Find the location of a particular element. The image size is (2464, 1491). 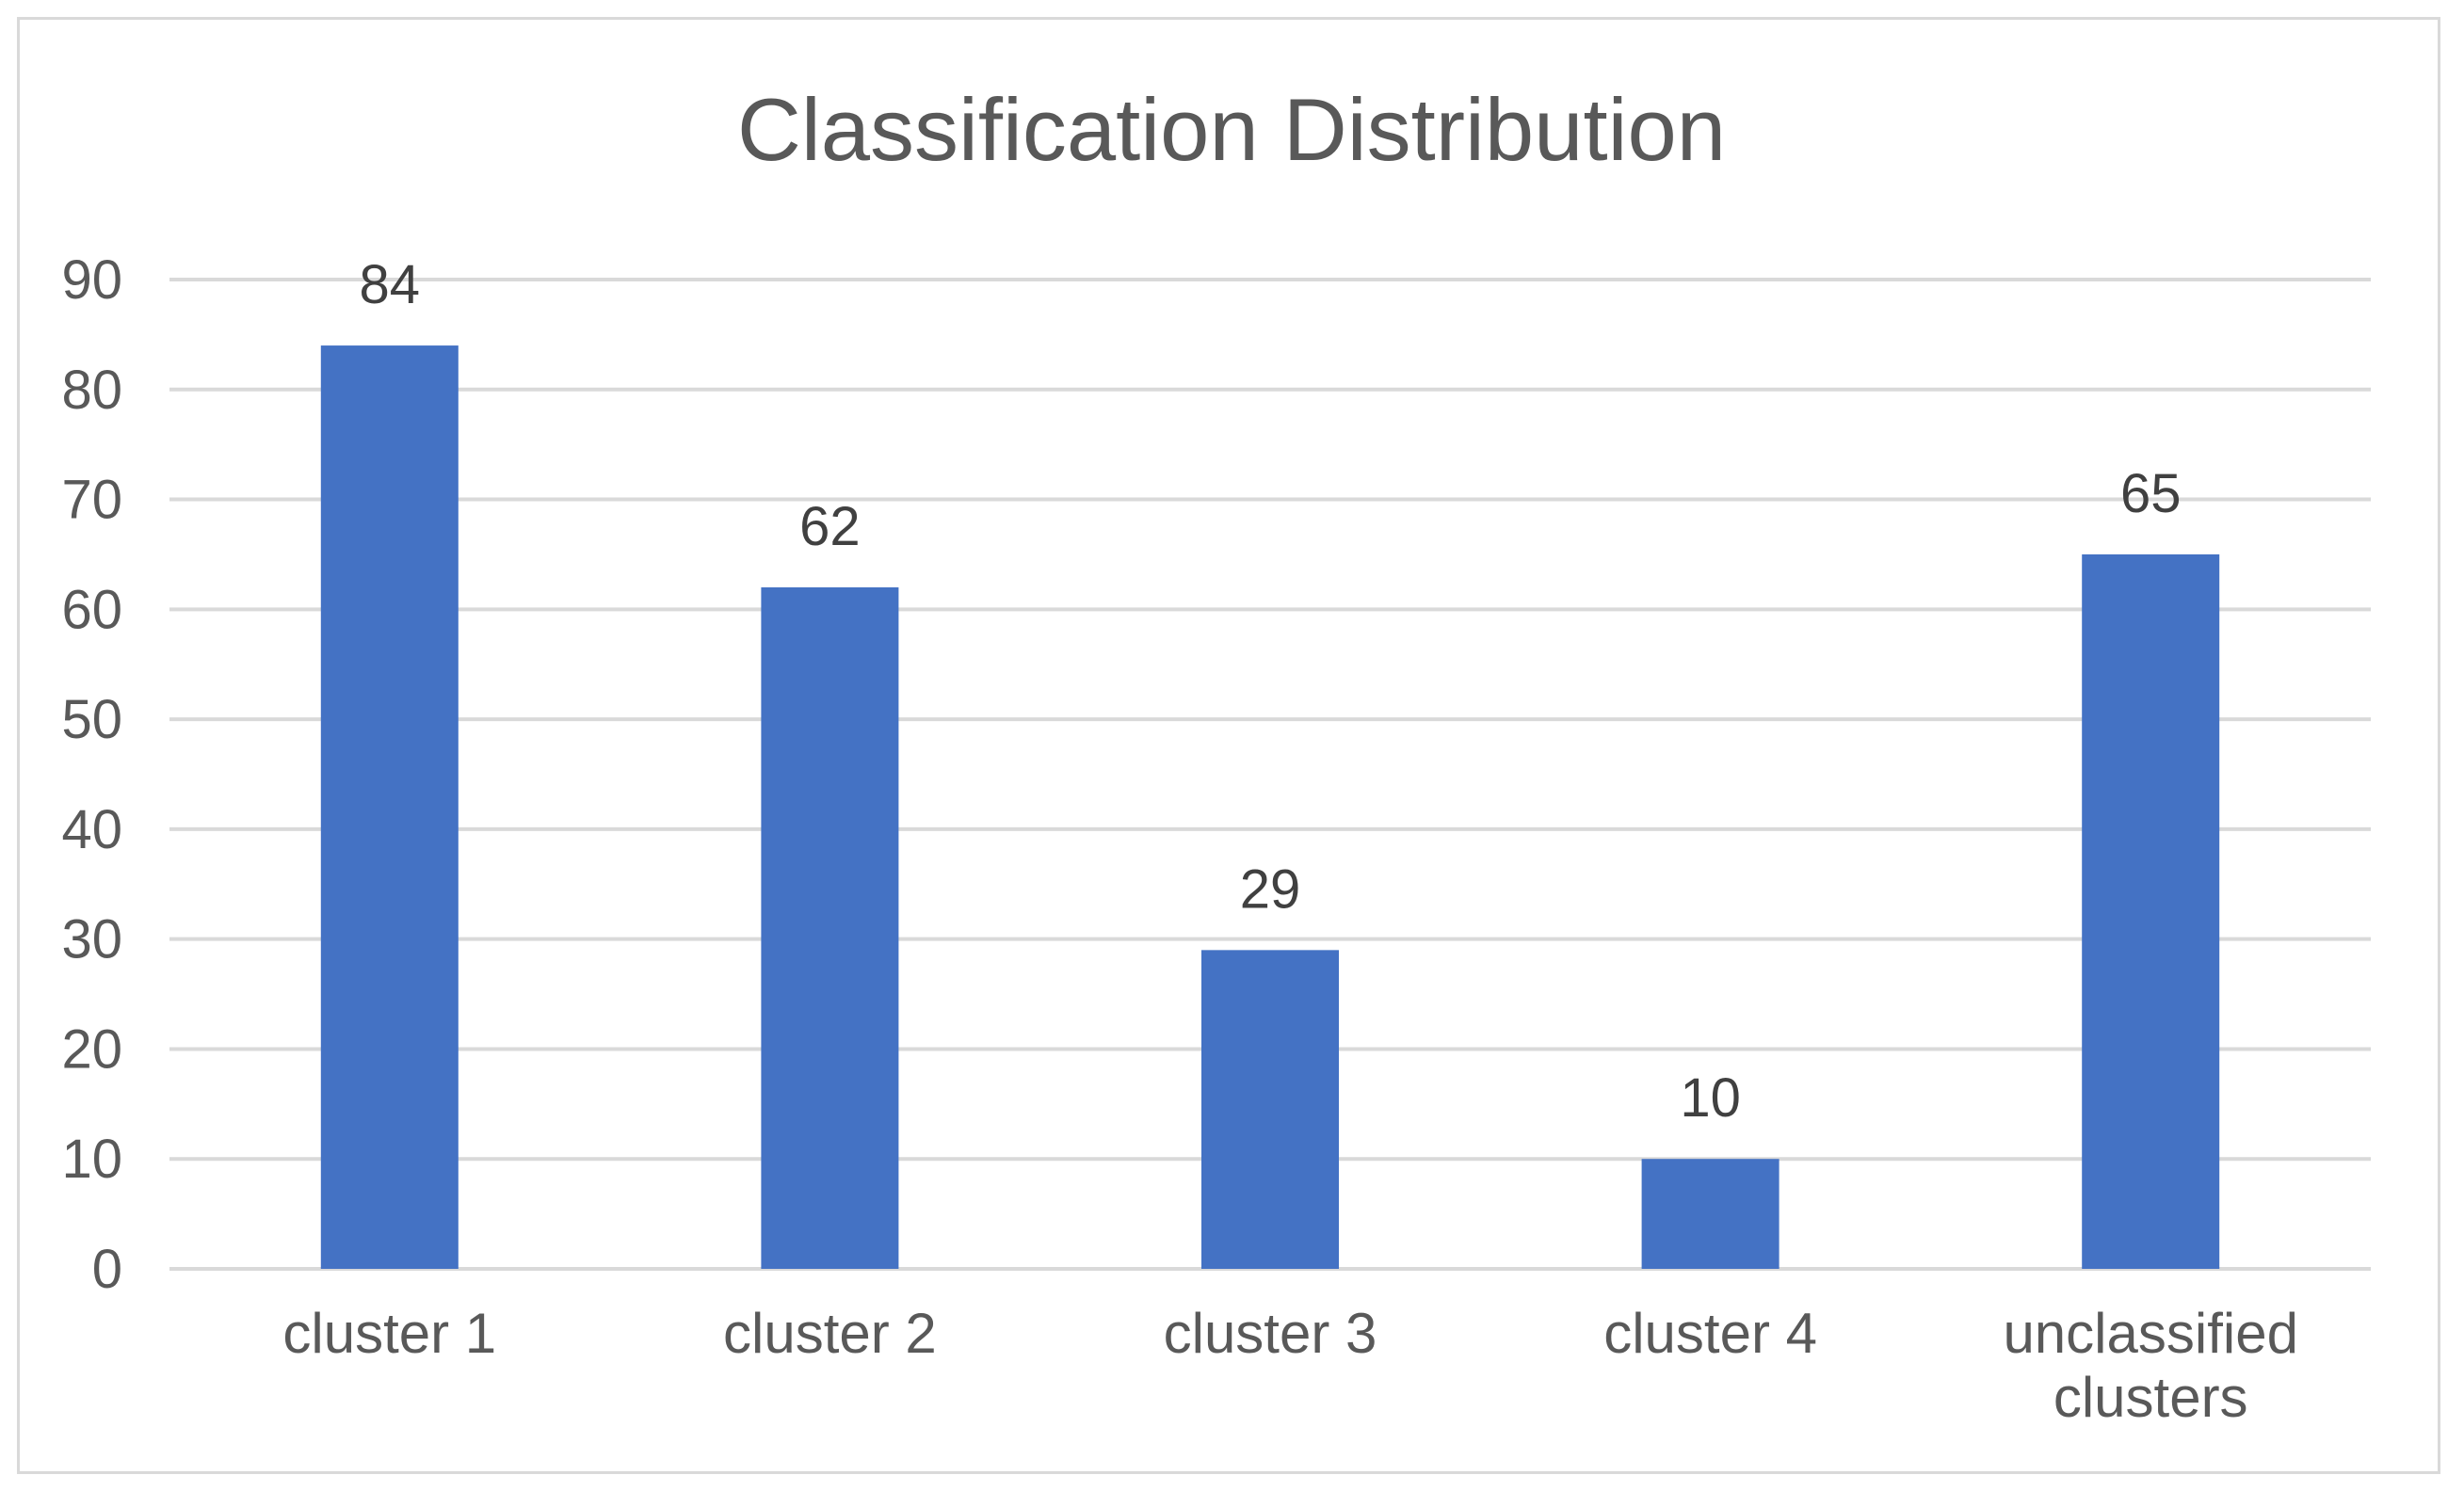

x-category-label-line: cluster 3 is located at coordinates (1270, 1333).